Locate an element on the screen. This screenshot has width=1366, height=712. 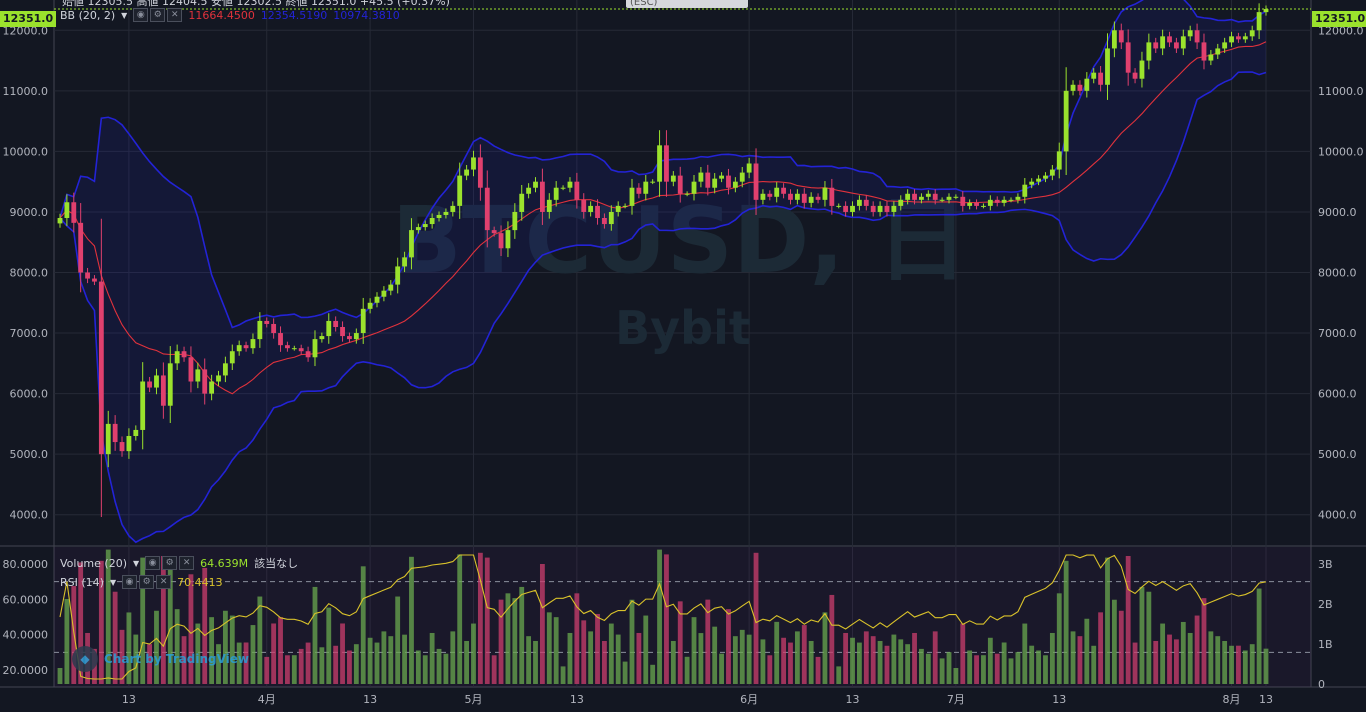
tradingview-logo-icon: ◆ is located at coordinates (85, 659).